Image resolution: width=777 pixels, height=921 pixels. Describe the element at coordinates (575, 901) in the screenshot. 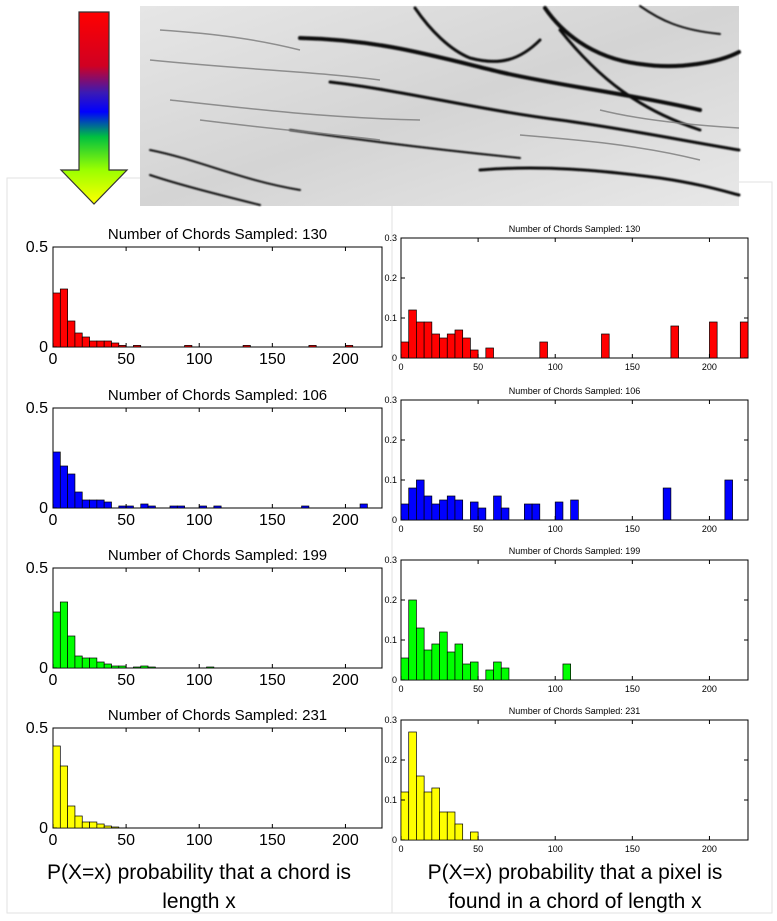

I see `right-caption-line2: found in a chord of length x` at that location.